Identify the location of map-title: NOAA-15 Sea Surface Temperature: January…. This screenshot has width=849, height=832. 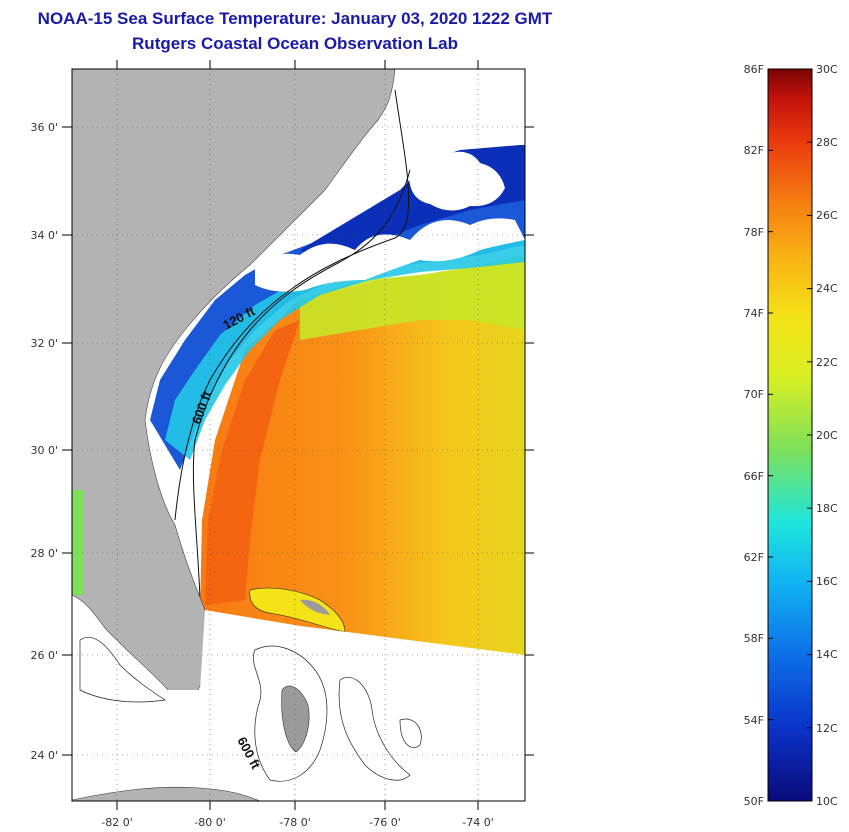
(295, 18).